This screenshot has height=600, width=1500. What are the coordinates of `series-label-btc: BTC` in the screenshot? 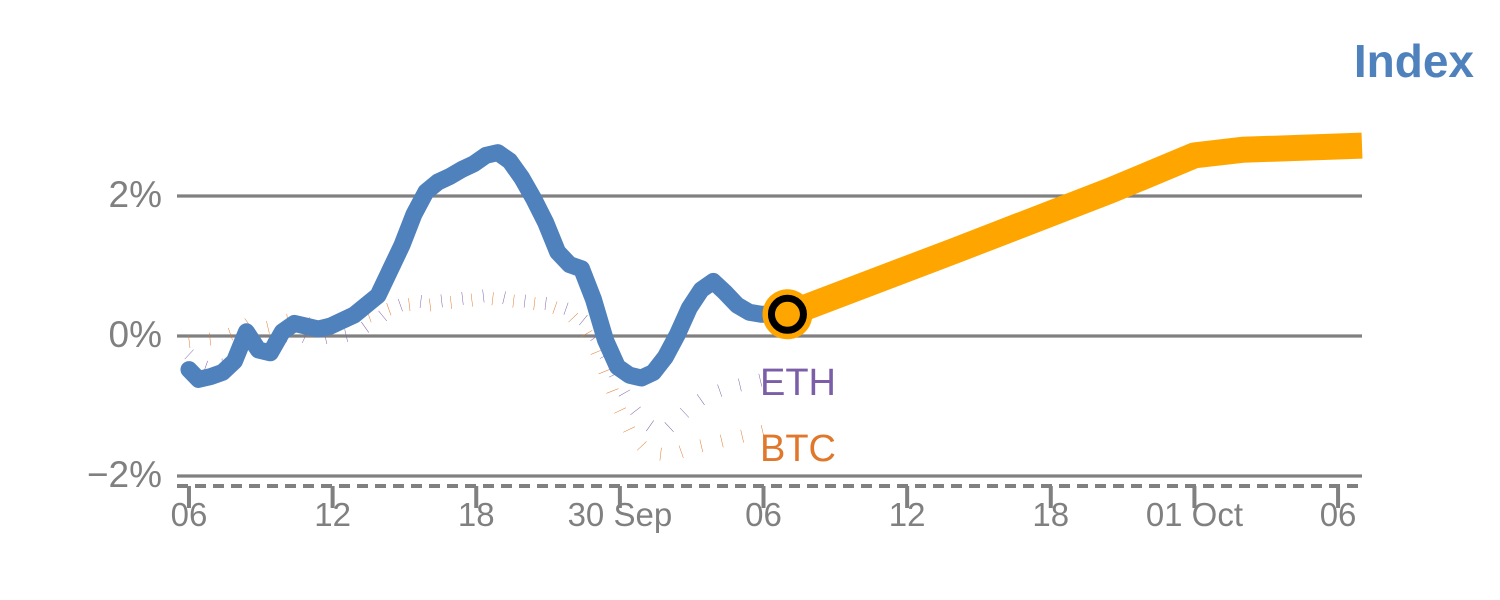 It's located at (798, 449).